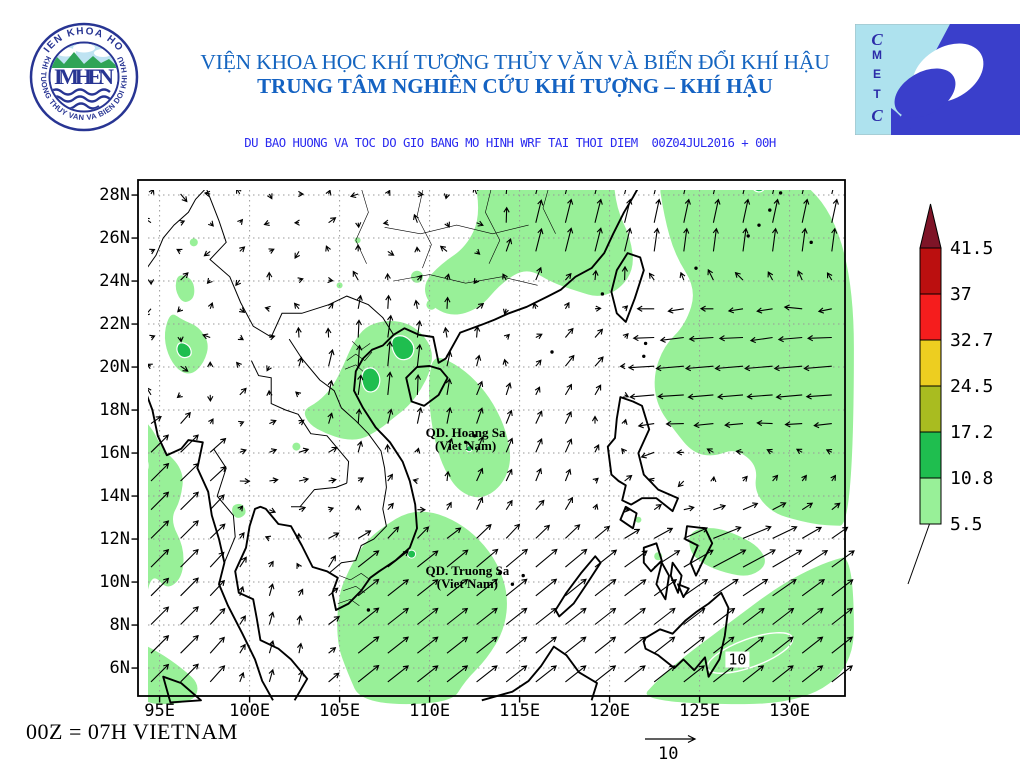  Describe the element at coordinates (737, 660) in the screenshot. I see `contour-label-10: 10` at that location.